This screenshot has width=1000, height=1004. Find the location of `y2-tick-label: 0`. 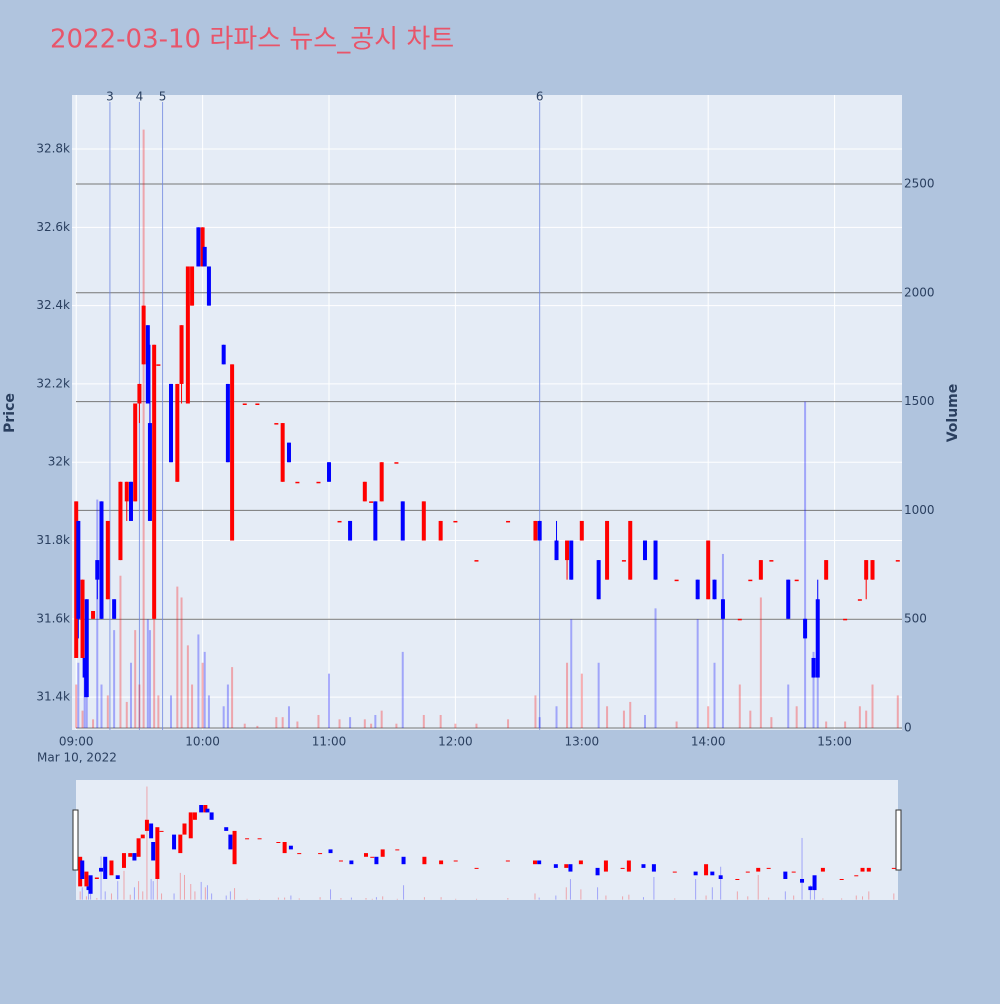

y2-tick-label: 0 is located at coordinates (908, 728).